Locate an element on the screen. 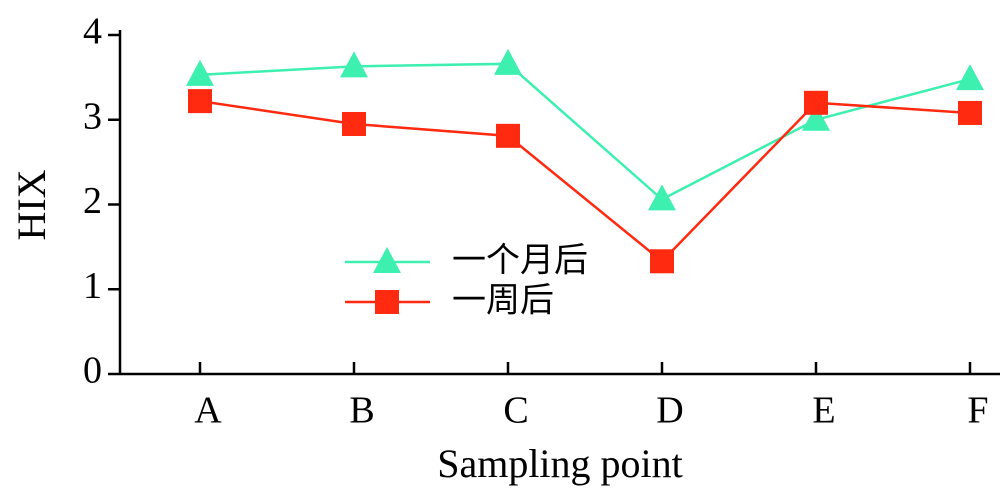 The height and width of the screenshot is (498, 1000). x-tick-label: C is located at coordinates (515, 411).